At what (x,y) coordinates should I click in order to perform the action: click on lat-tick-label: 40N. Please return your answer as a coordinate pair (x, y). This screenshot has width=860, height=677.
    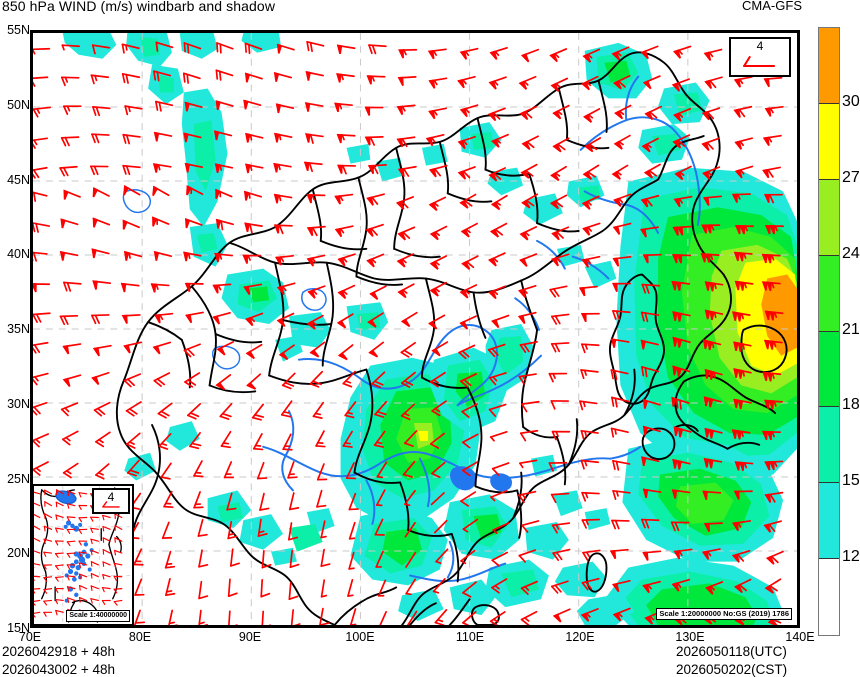
    Looking at the image, I should click on (15, 254).